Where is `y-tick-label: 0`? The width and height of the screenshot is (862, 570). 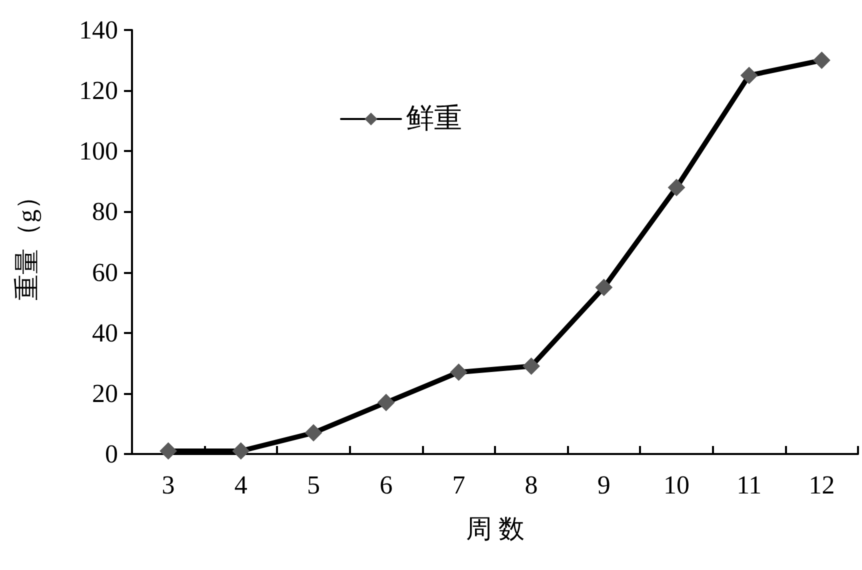 y-tick-label: 0 is located at coordinates (111, 454).